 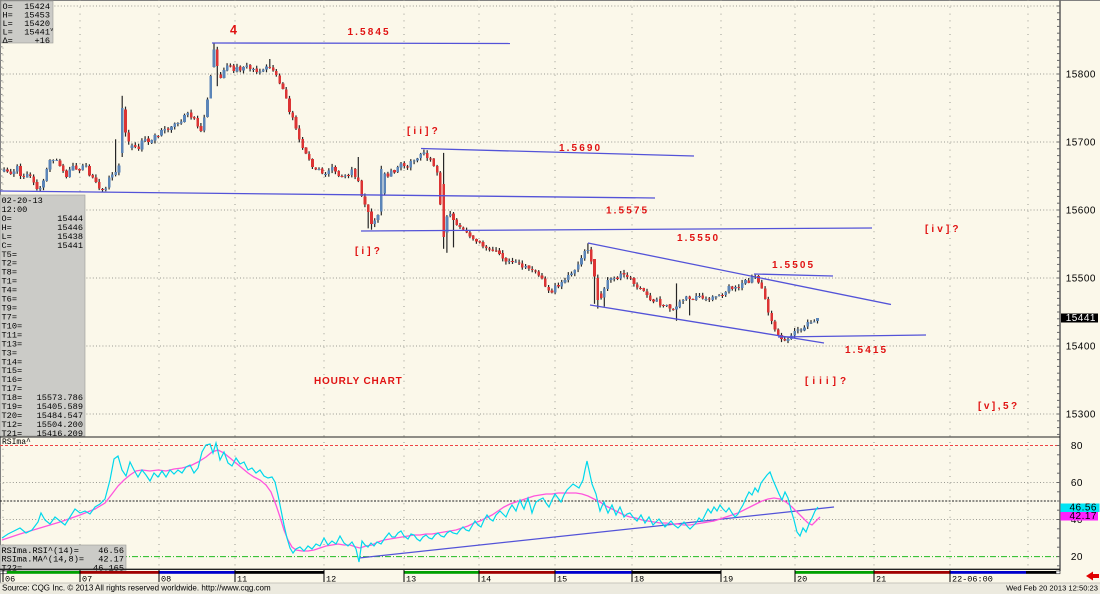 What do you see at coordinates (12, 434) in the screenshot?
I see `svg-text: T21=` at bounding box center [12, 434].